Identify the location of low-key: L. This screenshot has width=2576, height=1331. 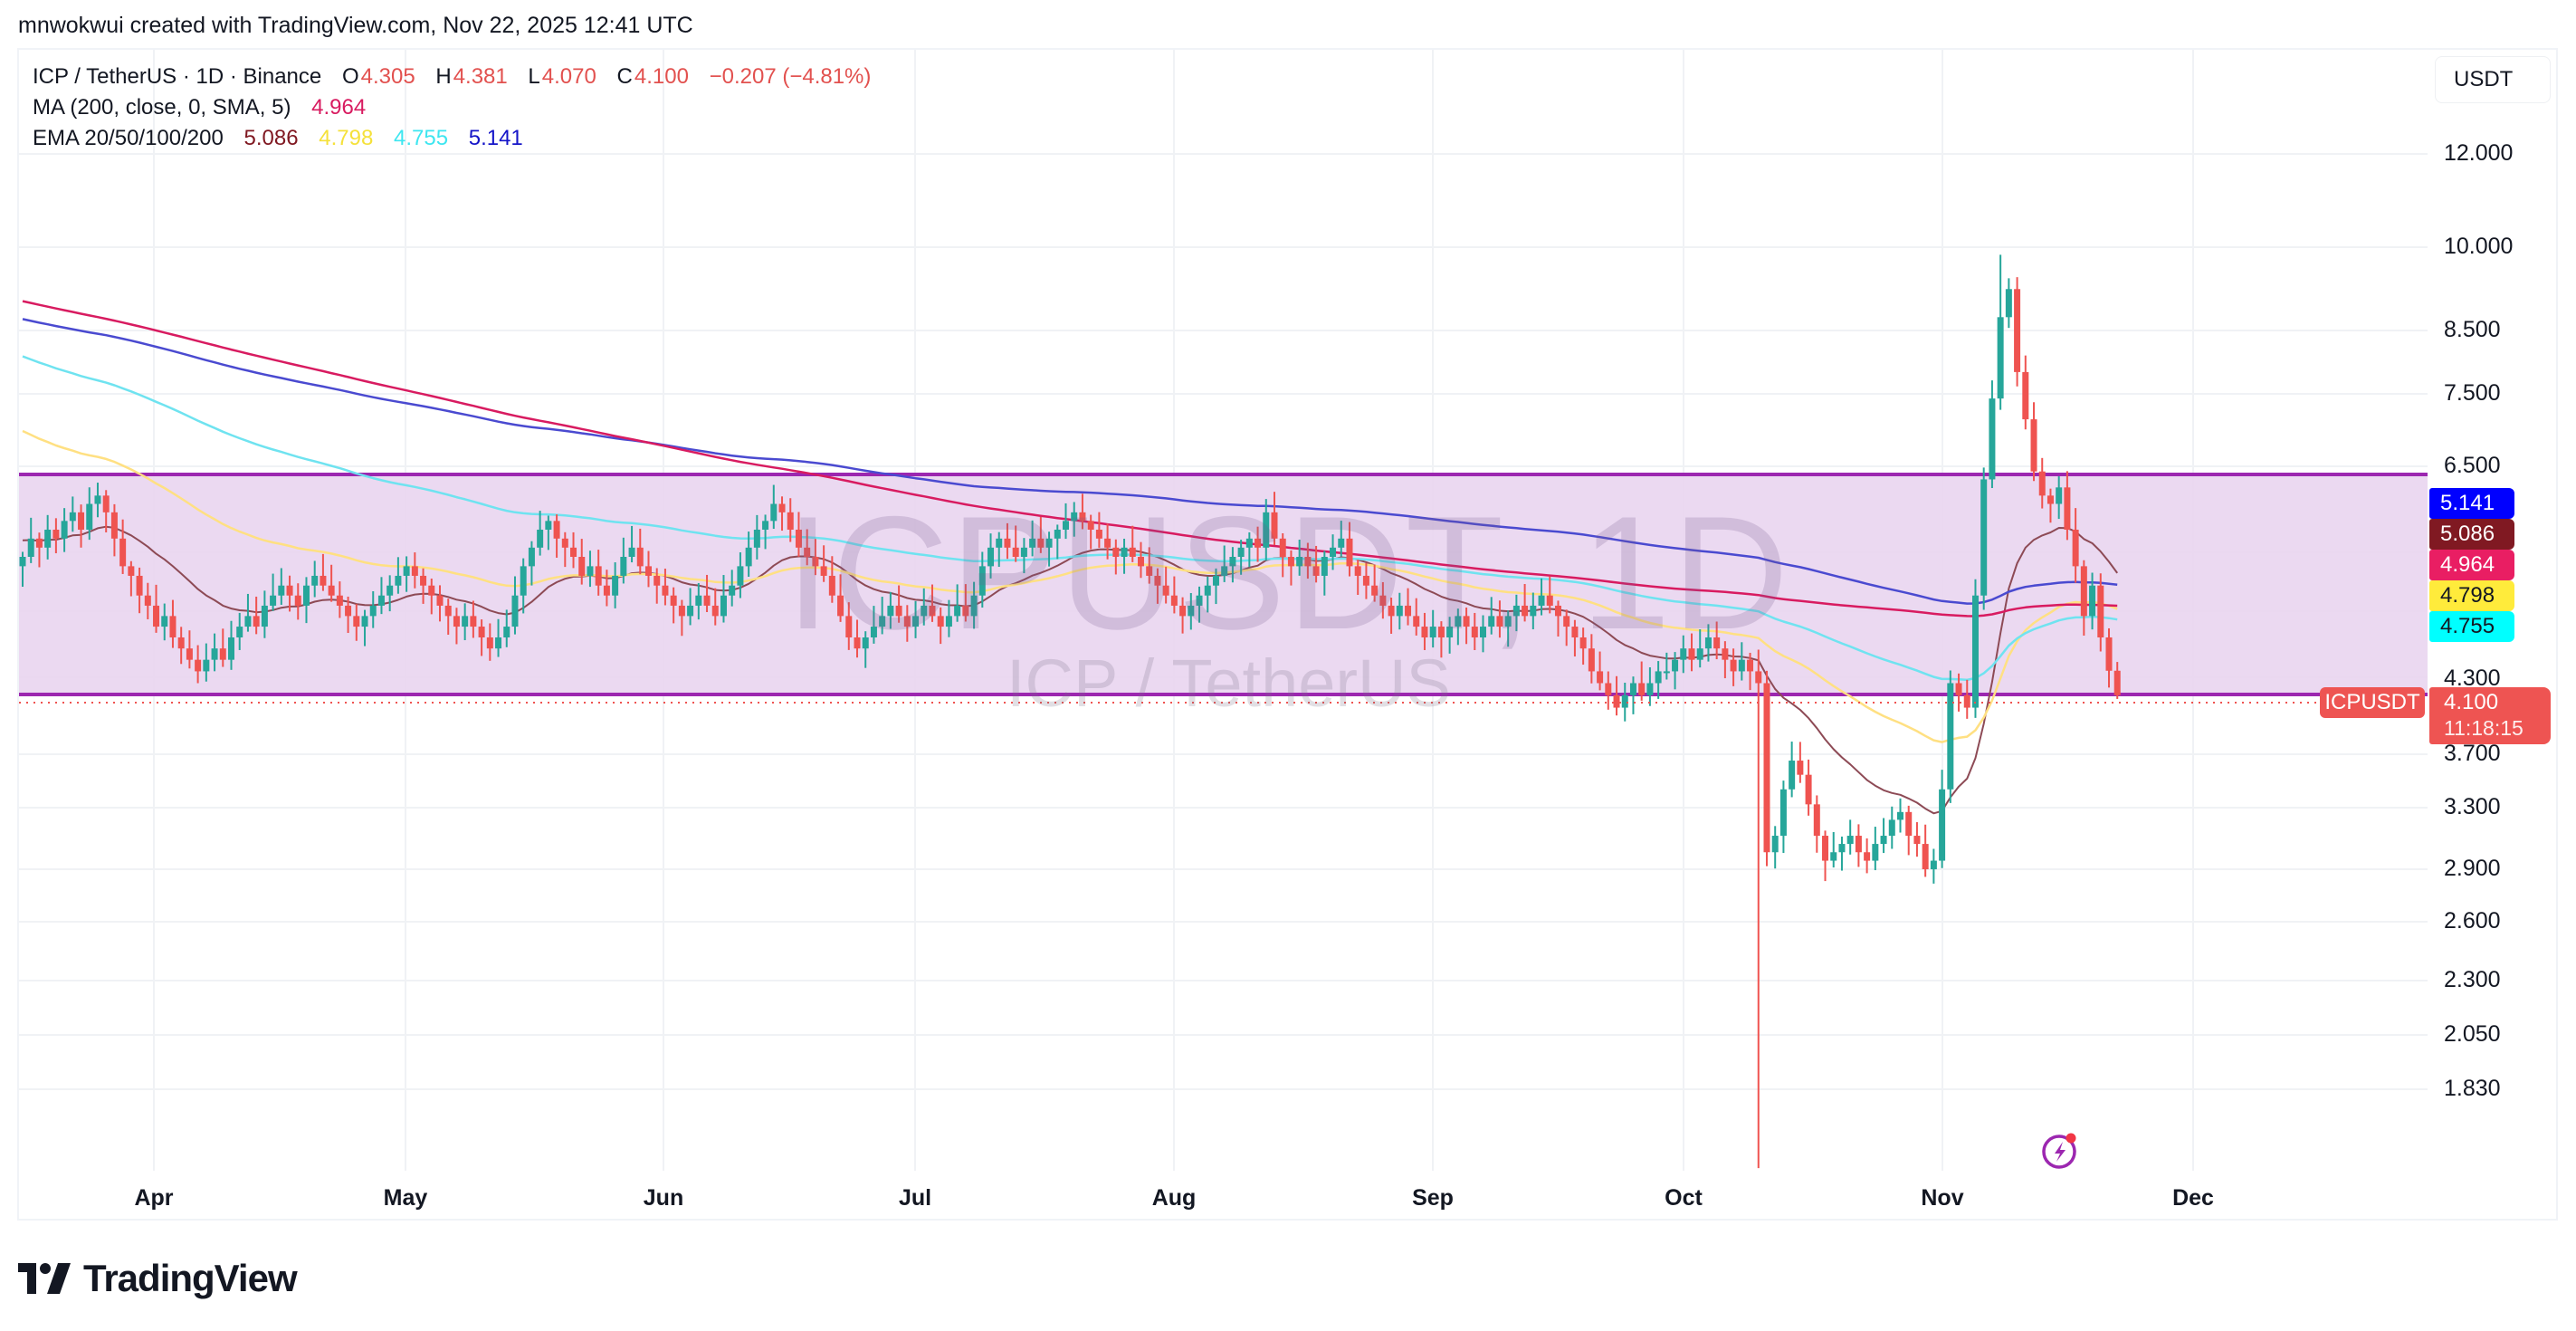
(534, 76).